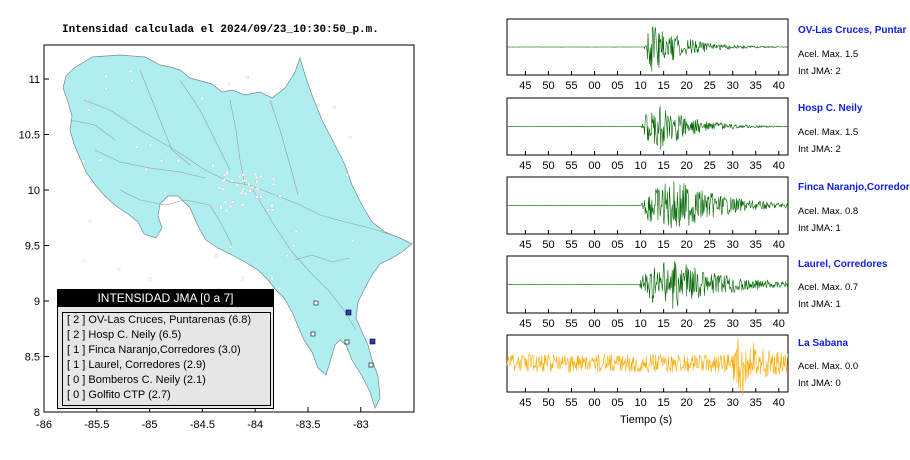 This screenshot has width=910, height=460. Describe the element at coordinates (96, 425) in the screenshot. I see `x-tick-label: -85.5` at that location.